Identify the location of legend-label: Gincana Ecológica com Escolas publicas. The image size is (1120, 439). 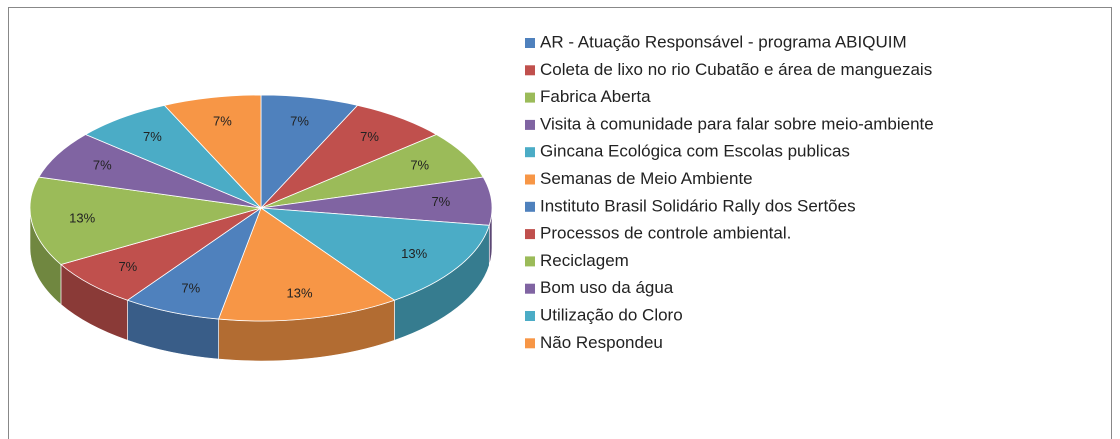
(695, 151).